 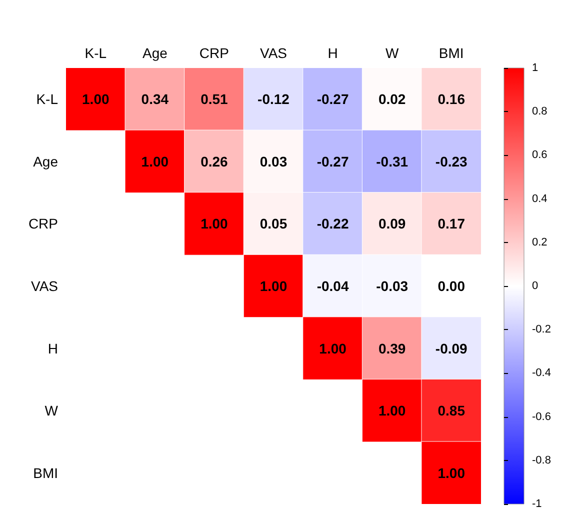 I want to click on data-label: 0.34, so click(x=155, y=99).